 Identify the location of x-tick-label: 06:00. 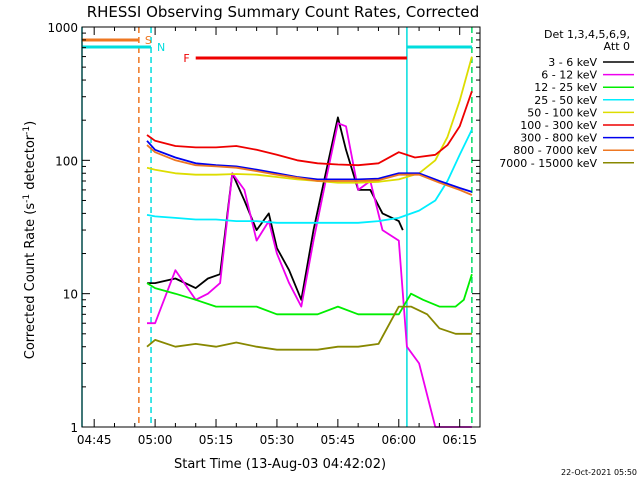
(398, 440).